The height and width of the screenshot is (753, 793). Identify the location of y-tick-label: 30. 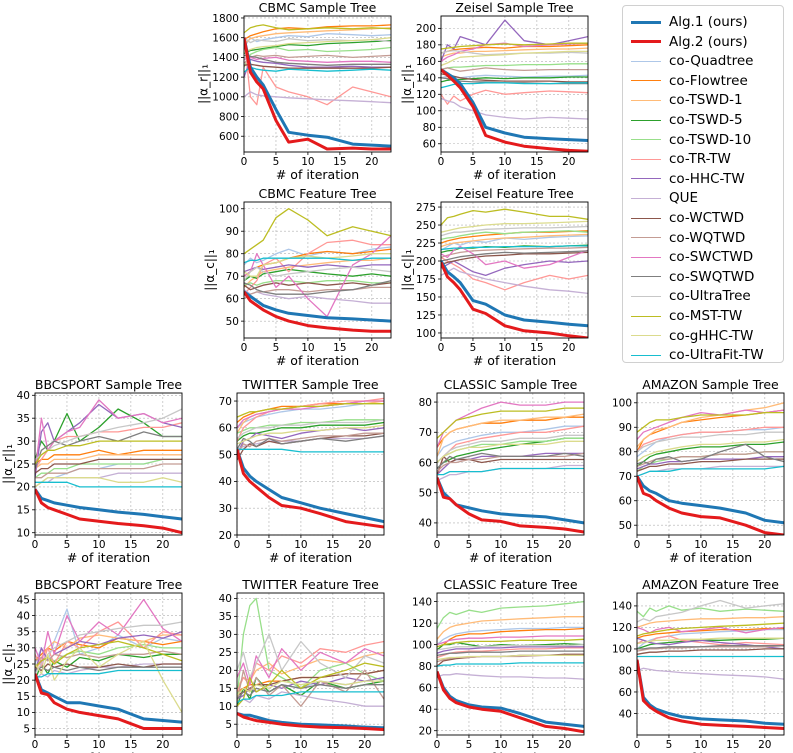
(225, 509).